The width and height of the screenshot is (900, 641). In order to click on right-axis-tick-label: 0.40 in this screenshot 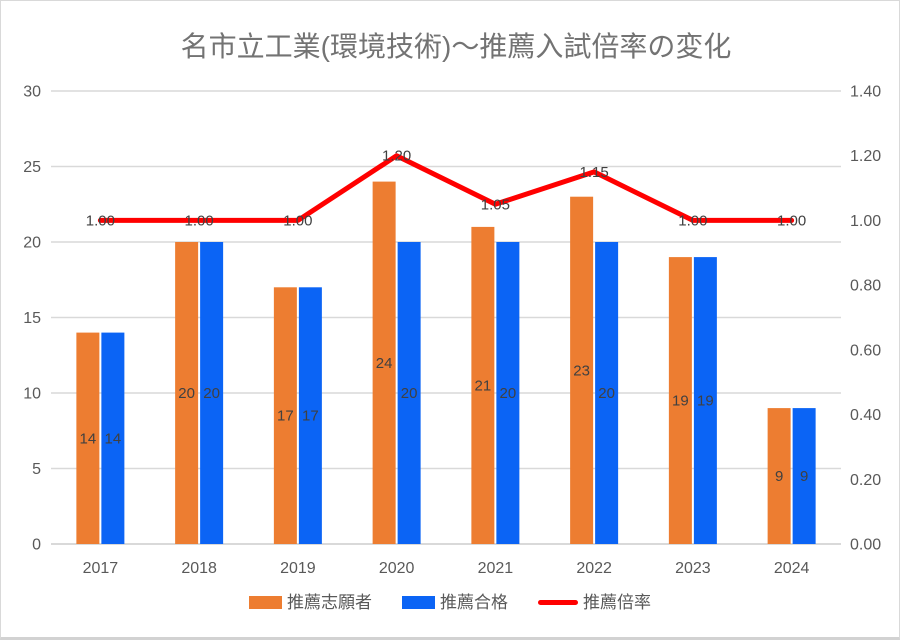, I will do `click(865, 415)`.